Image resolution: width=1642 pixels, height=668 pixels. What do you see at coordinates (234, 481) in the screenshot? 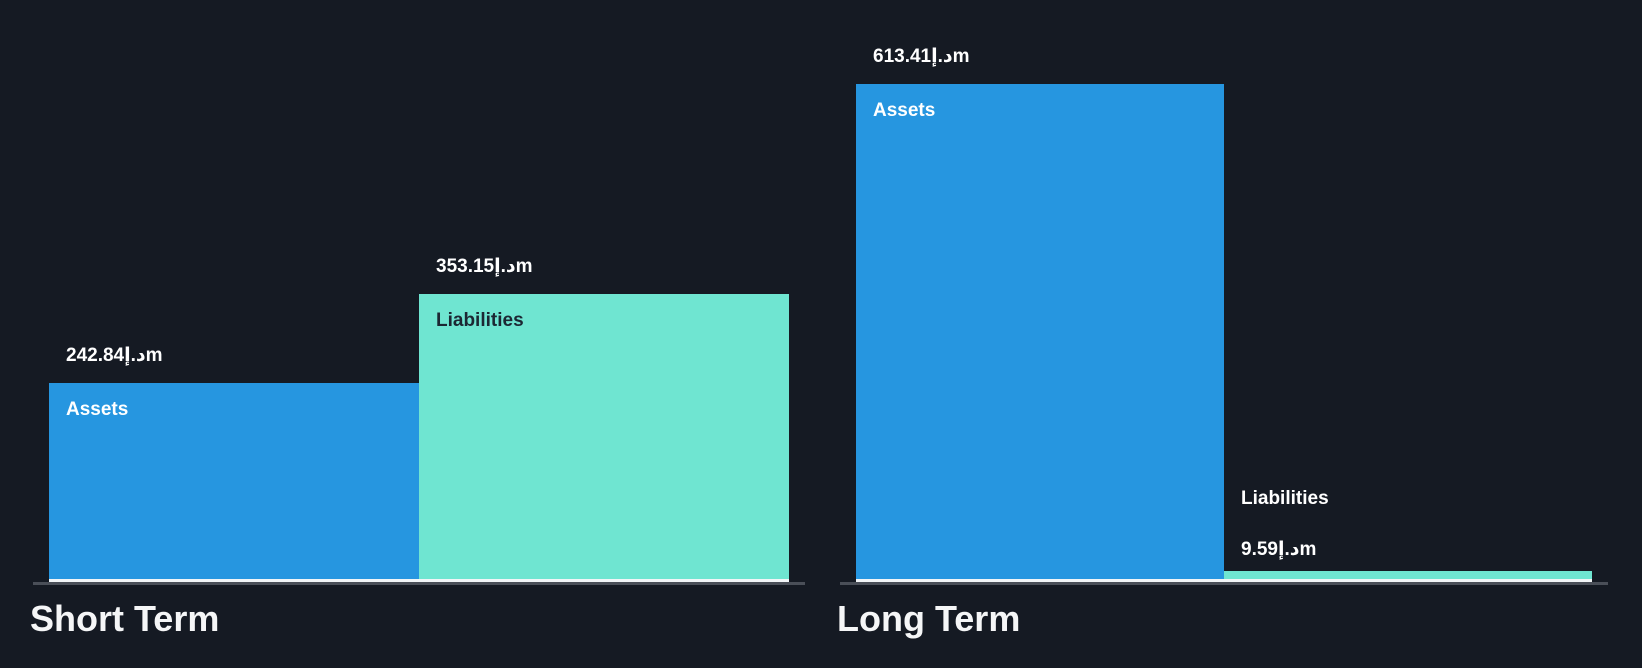
I see `short-term-assets-bar: Assets` at bounding box center [234, 481].